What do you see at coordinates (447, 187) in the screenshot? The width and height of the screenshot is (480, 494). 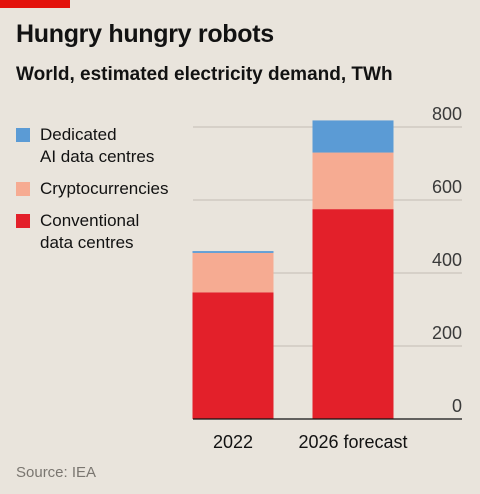 I see `y-tick-label-600: 600` at bounding box center [447, 187].